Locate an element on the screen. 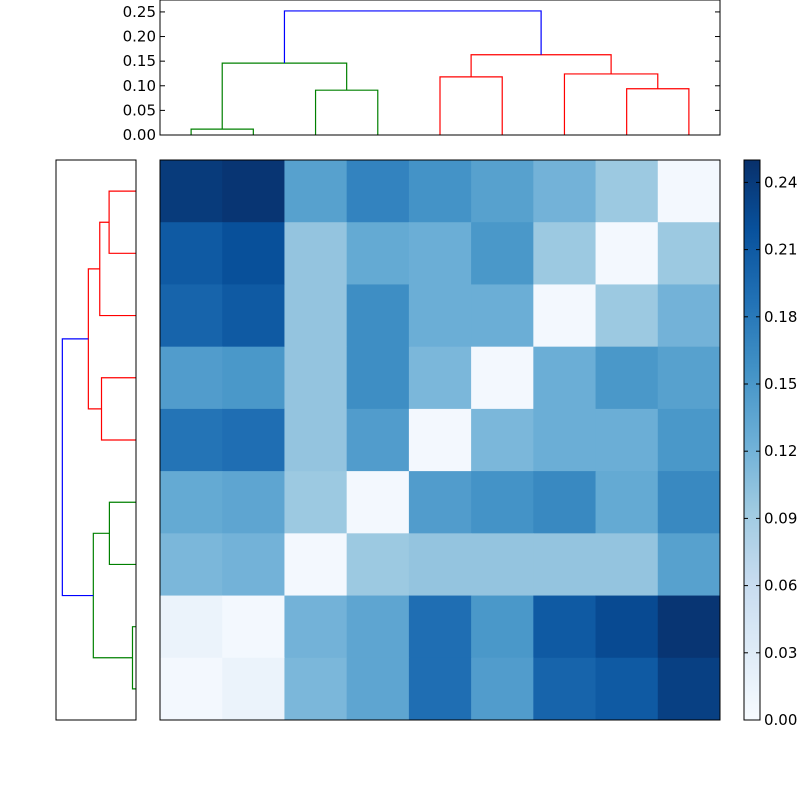 Image resolution: width=800 pixels, height=800 pixels. top-dendrogram-tick-label: 0.20 is located at coordinates (139, 37).